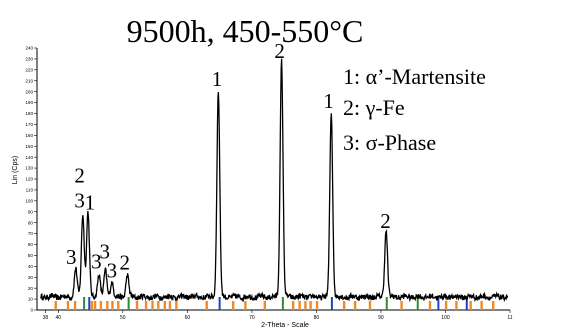 Image resolution: width=561 pixels, height=329 pixels. Describe the element at coordinates (29, 69) in the screenshot. I see `y-tick-label: 220` at that location.